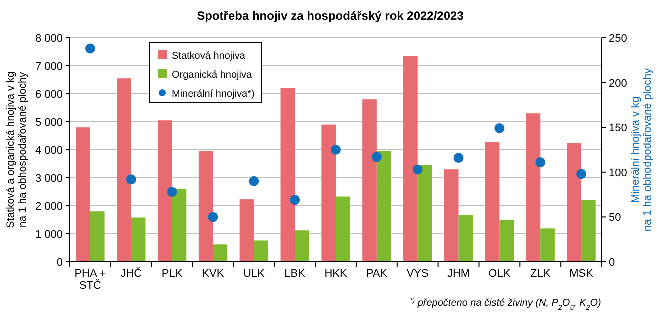 The height and width of the screenshot is (321, 661). What do you see at coordinates (642, 150) in the screenshot?
I see `y2-axis-title: Minerální hnojiva v kg na 1 ha obhodpodařované plochy` at bounding box center [642, 150].